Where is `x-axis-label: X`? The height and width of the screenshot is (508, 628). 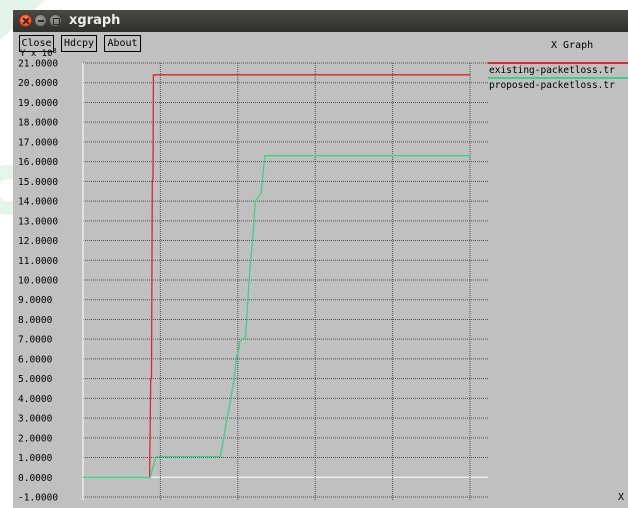 x-axis-label: X is located at coordinates (621, 497).